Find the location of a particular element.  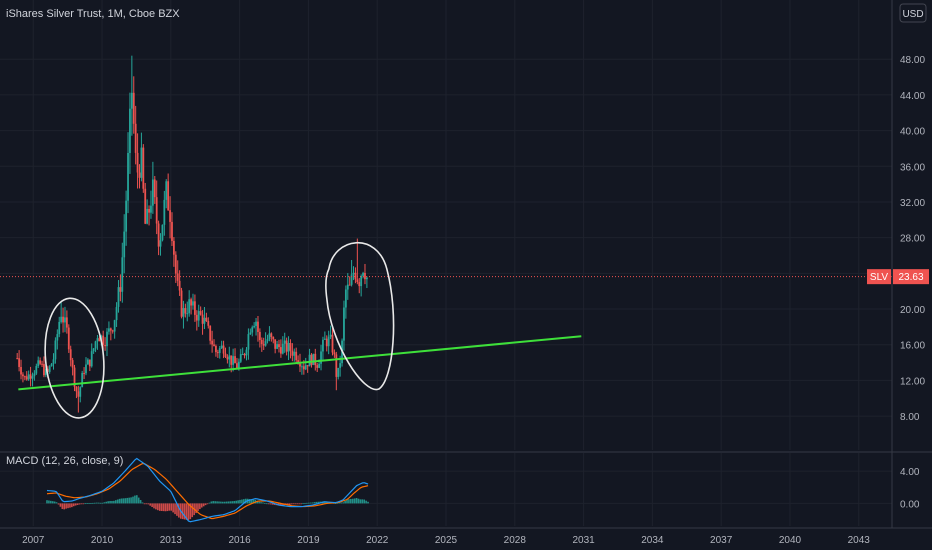

support-trendline is located at coordinates (300, 363).